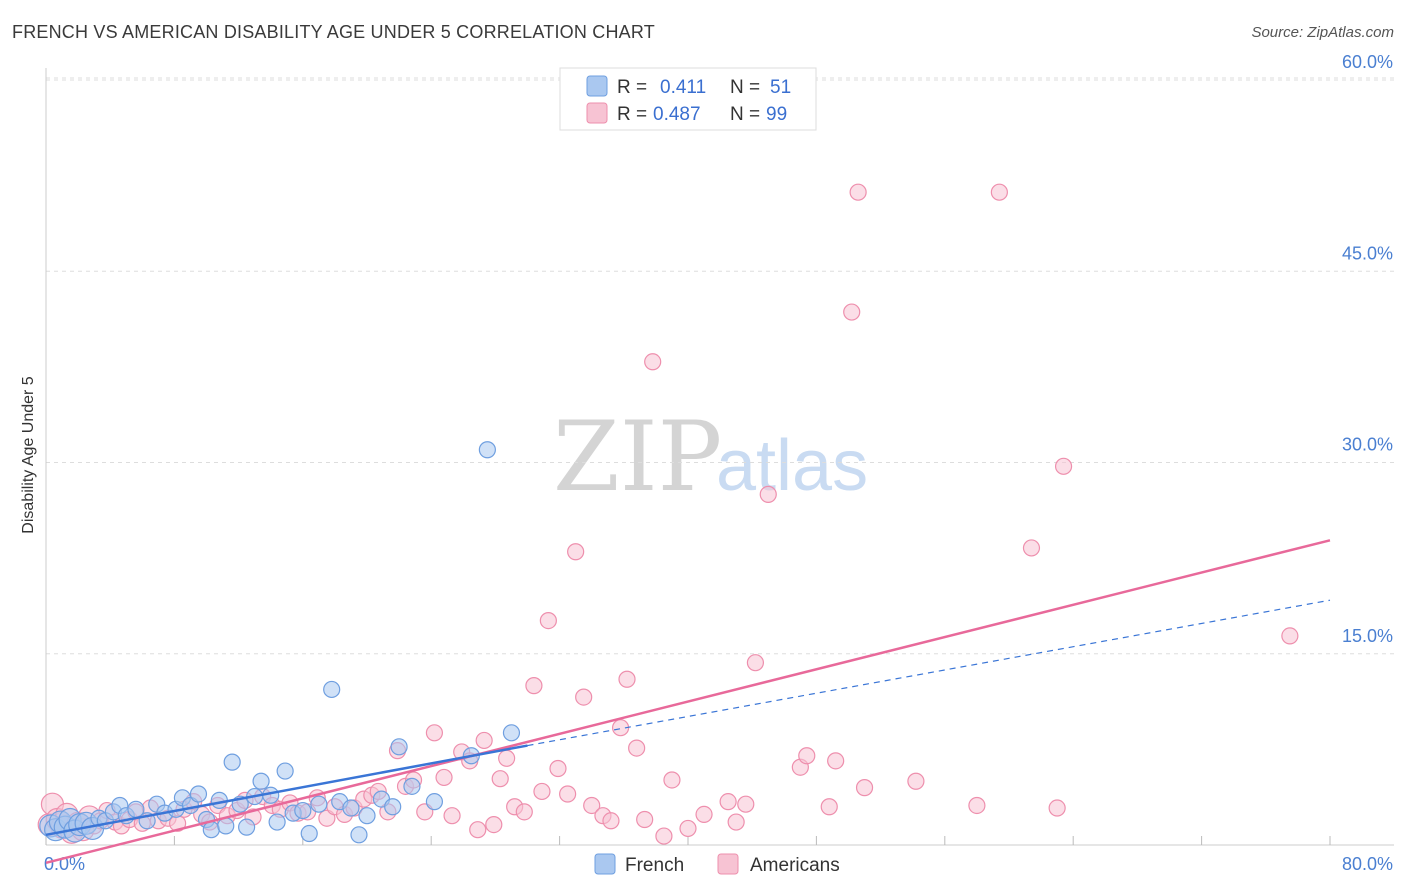  I want to click on source-credit: Source: ZipAtlas.com, so click(1322, 32).